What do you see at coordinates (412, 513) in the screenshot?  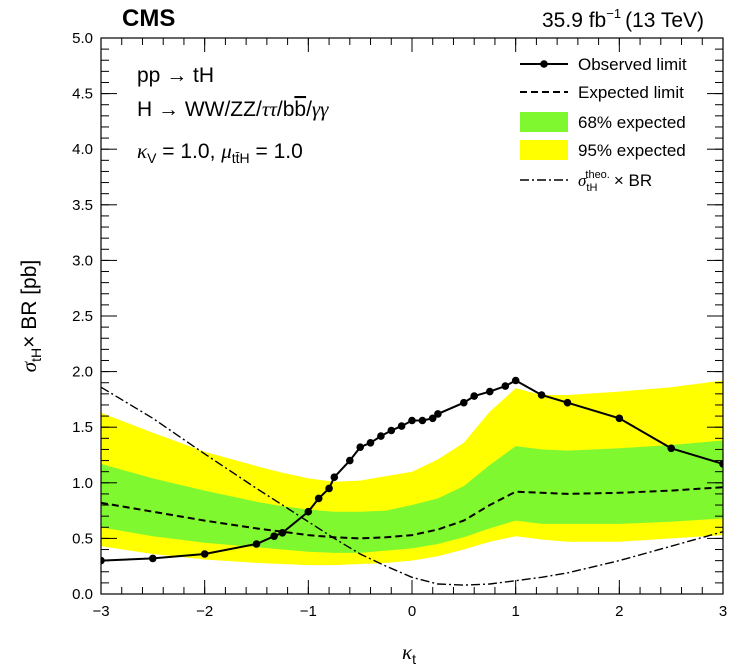 I see `expected-limit-line` at bounding box center [412, 513].